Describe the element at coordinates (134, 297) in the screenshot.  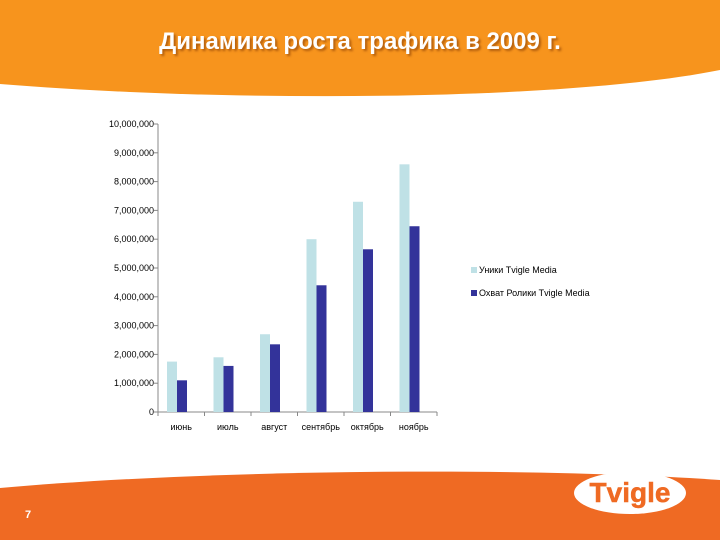
I see `y-tick-label: 4,000,000` at that location.